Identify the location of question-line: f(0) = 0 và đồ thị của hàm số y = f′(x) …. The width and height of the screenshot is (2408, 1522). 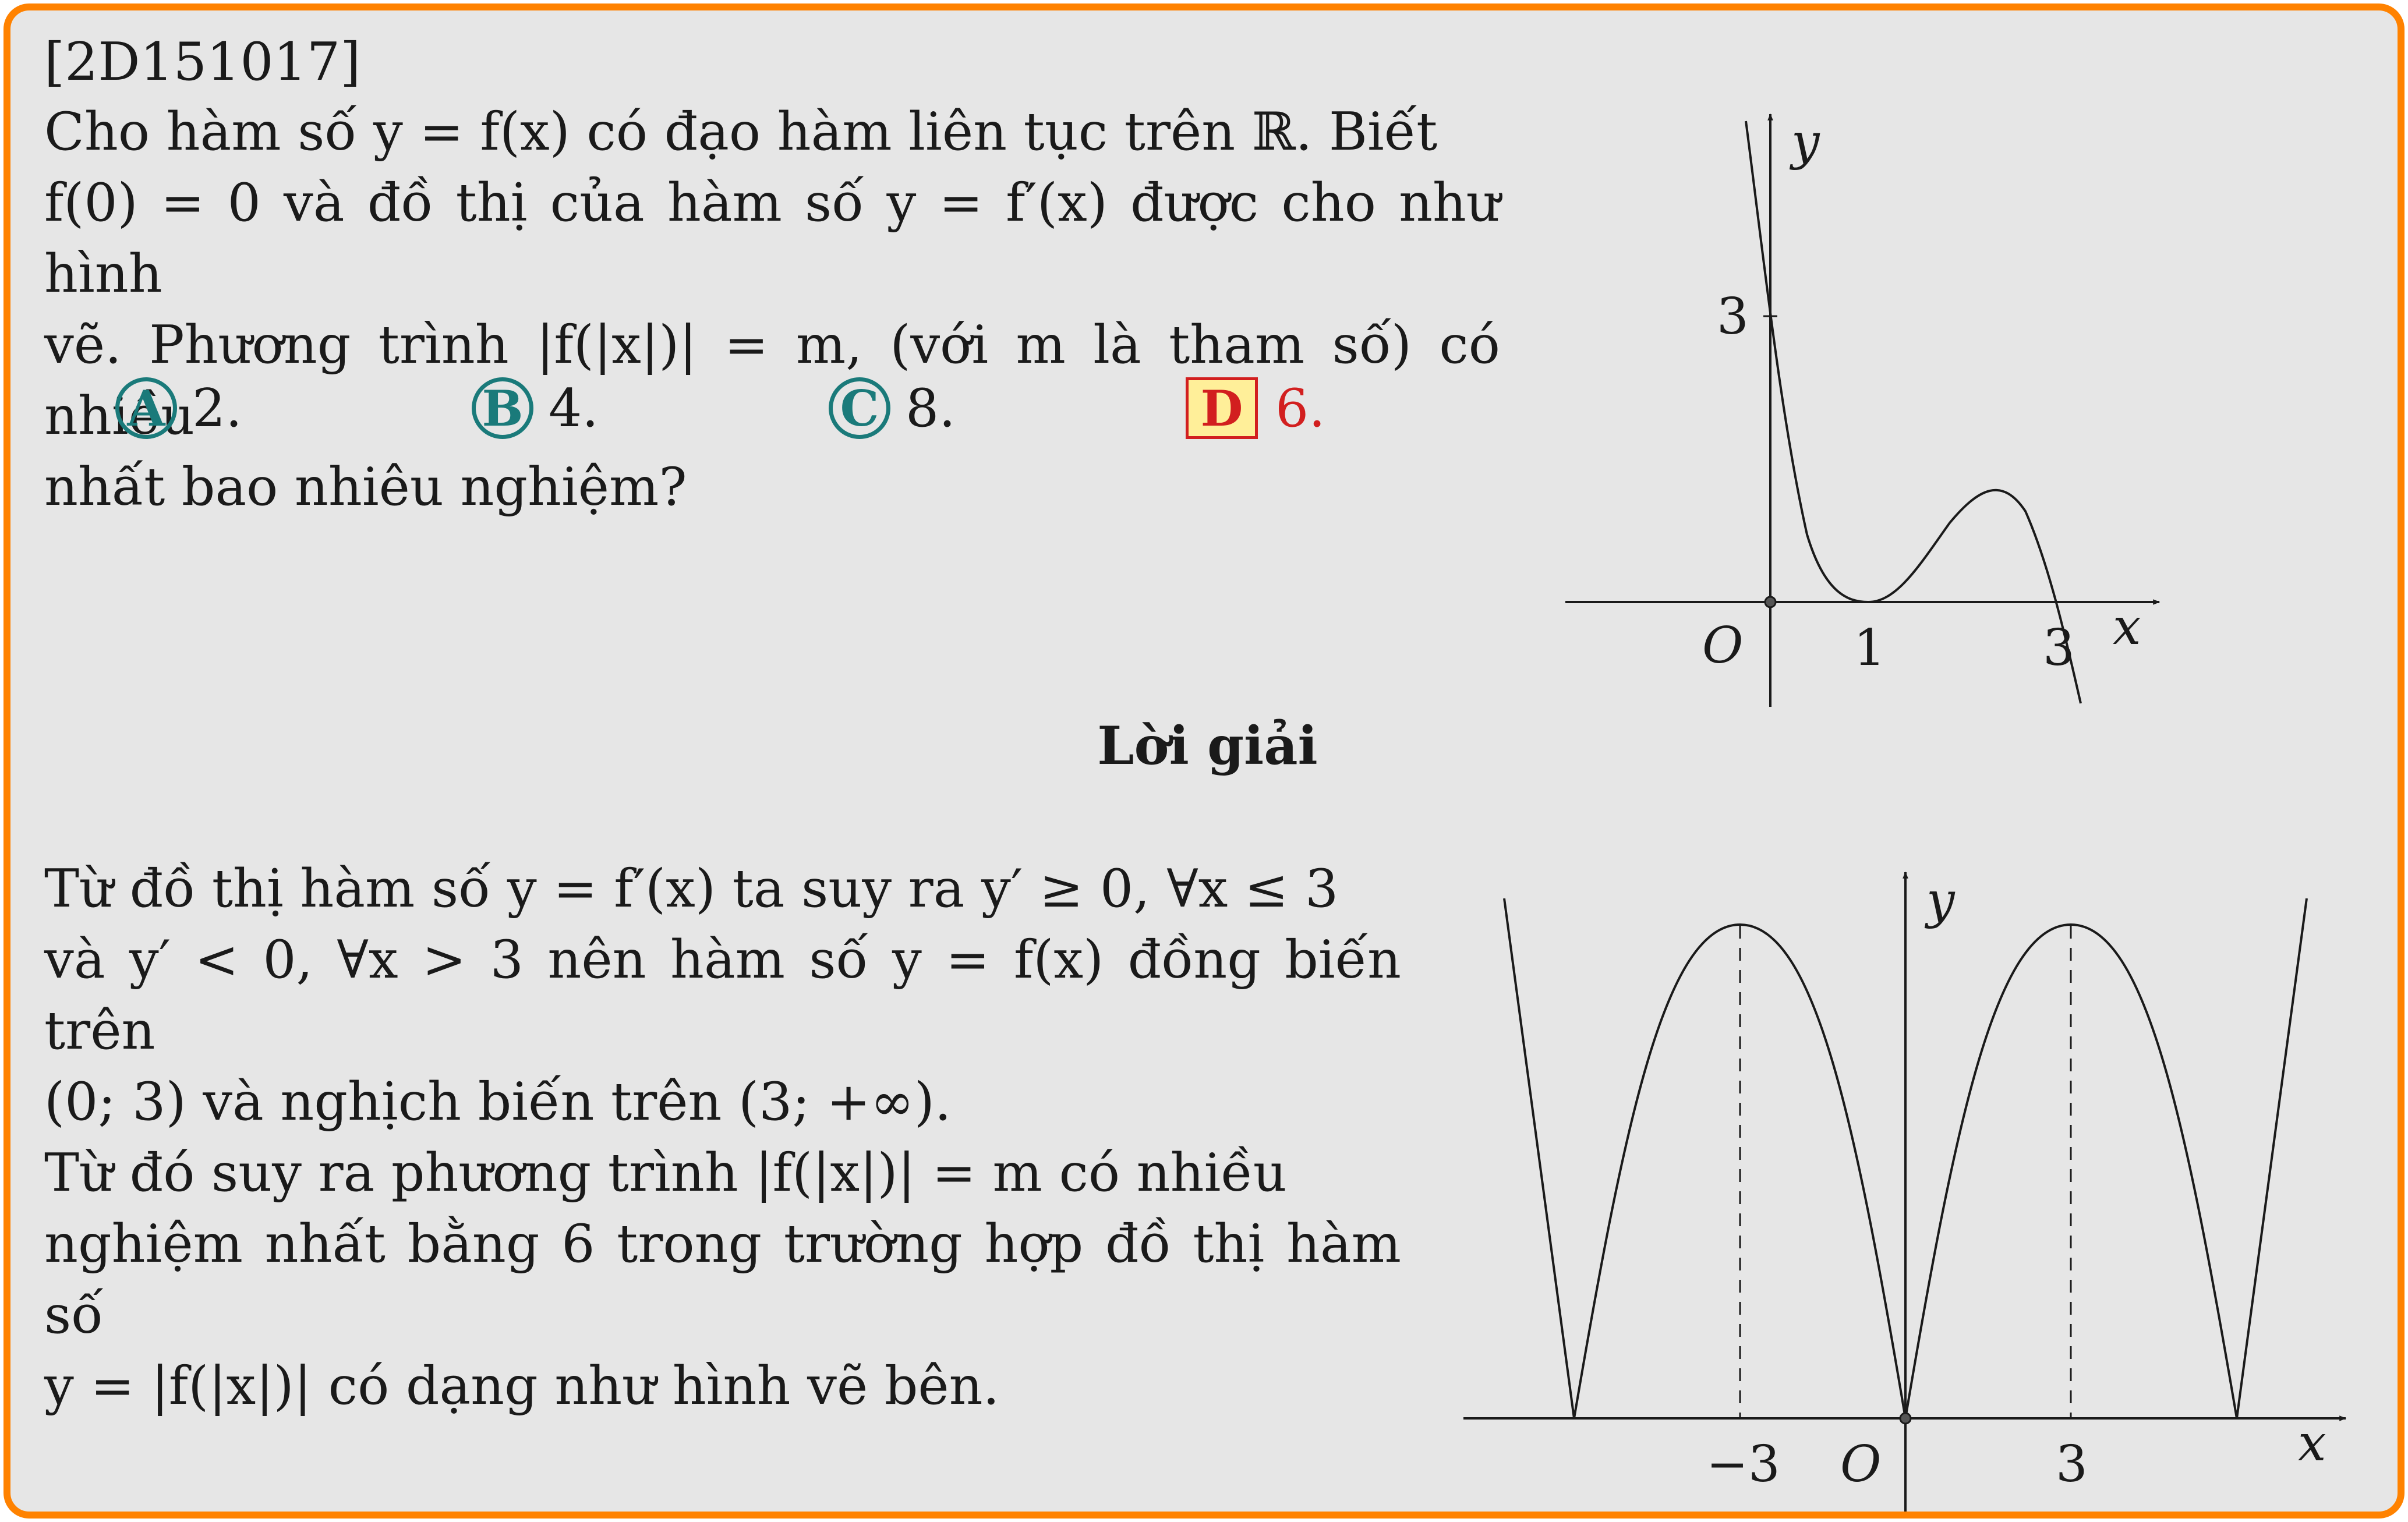
(772, 239).